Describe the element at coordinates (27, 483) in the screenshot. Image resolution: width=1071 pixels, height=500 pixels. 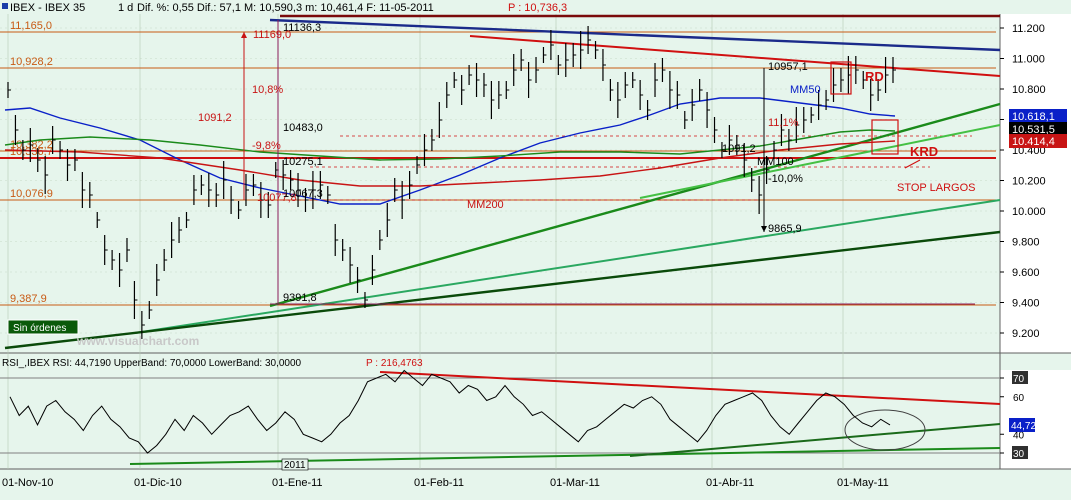
I see `x-tick-label: 01-Nov-10` at that location.